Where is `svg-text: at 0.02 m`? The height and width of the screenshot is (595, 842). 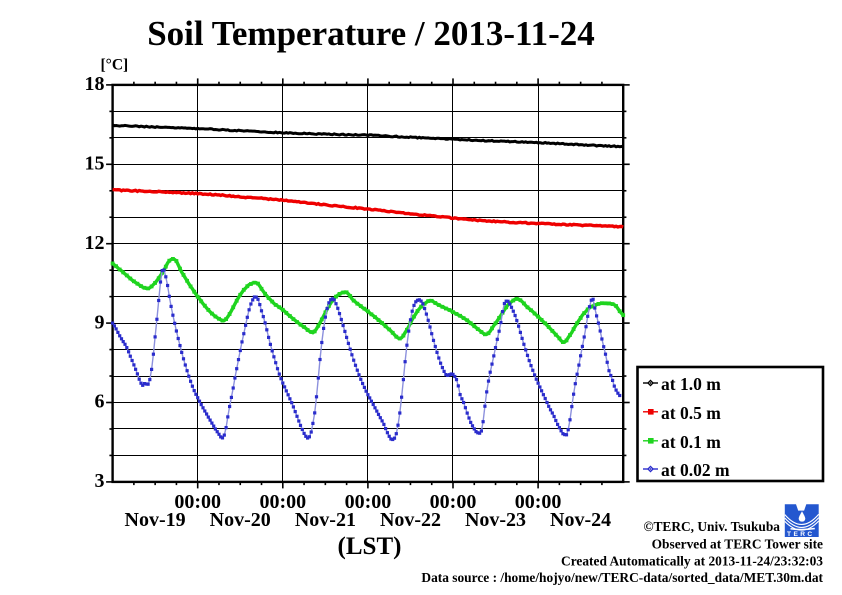
svg-text: at 0.02 m is located at coordinates (695, 470).